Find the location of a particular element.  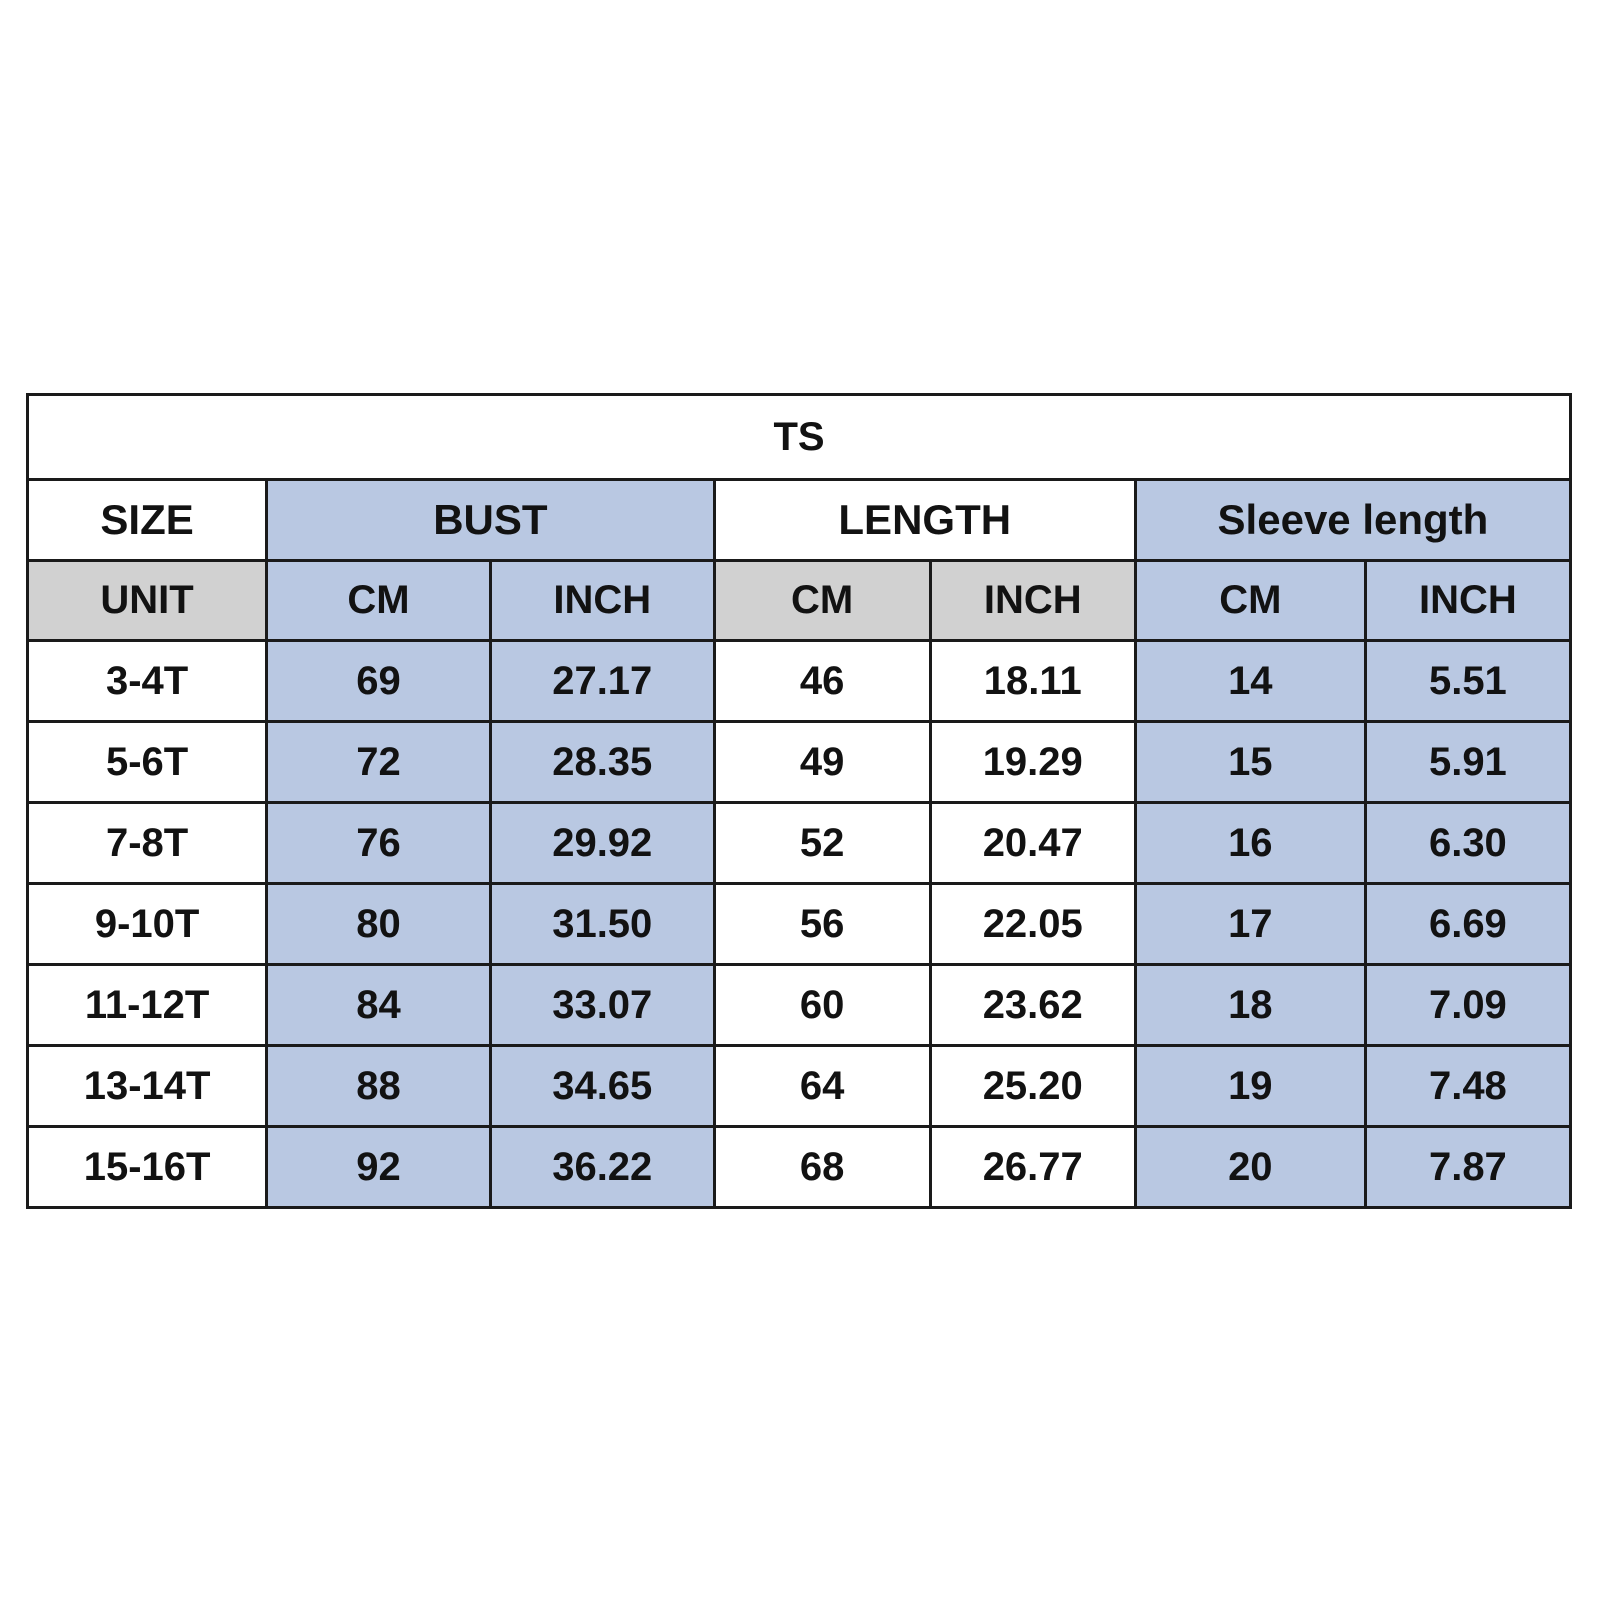

bust-cm-cell: 72 is located at coordinates (378, 762).